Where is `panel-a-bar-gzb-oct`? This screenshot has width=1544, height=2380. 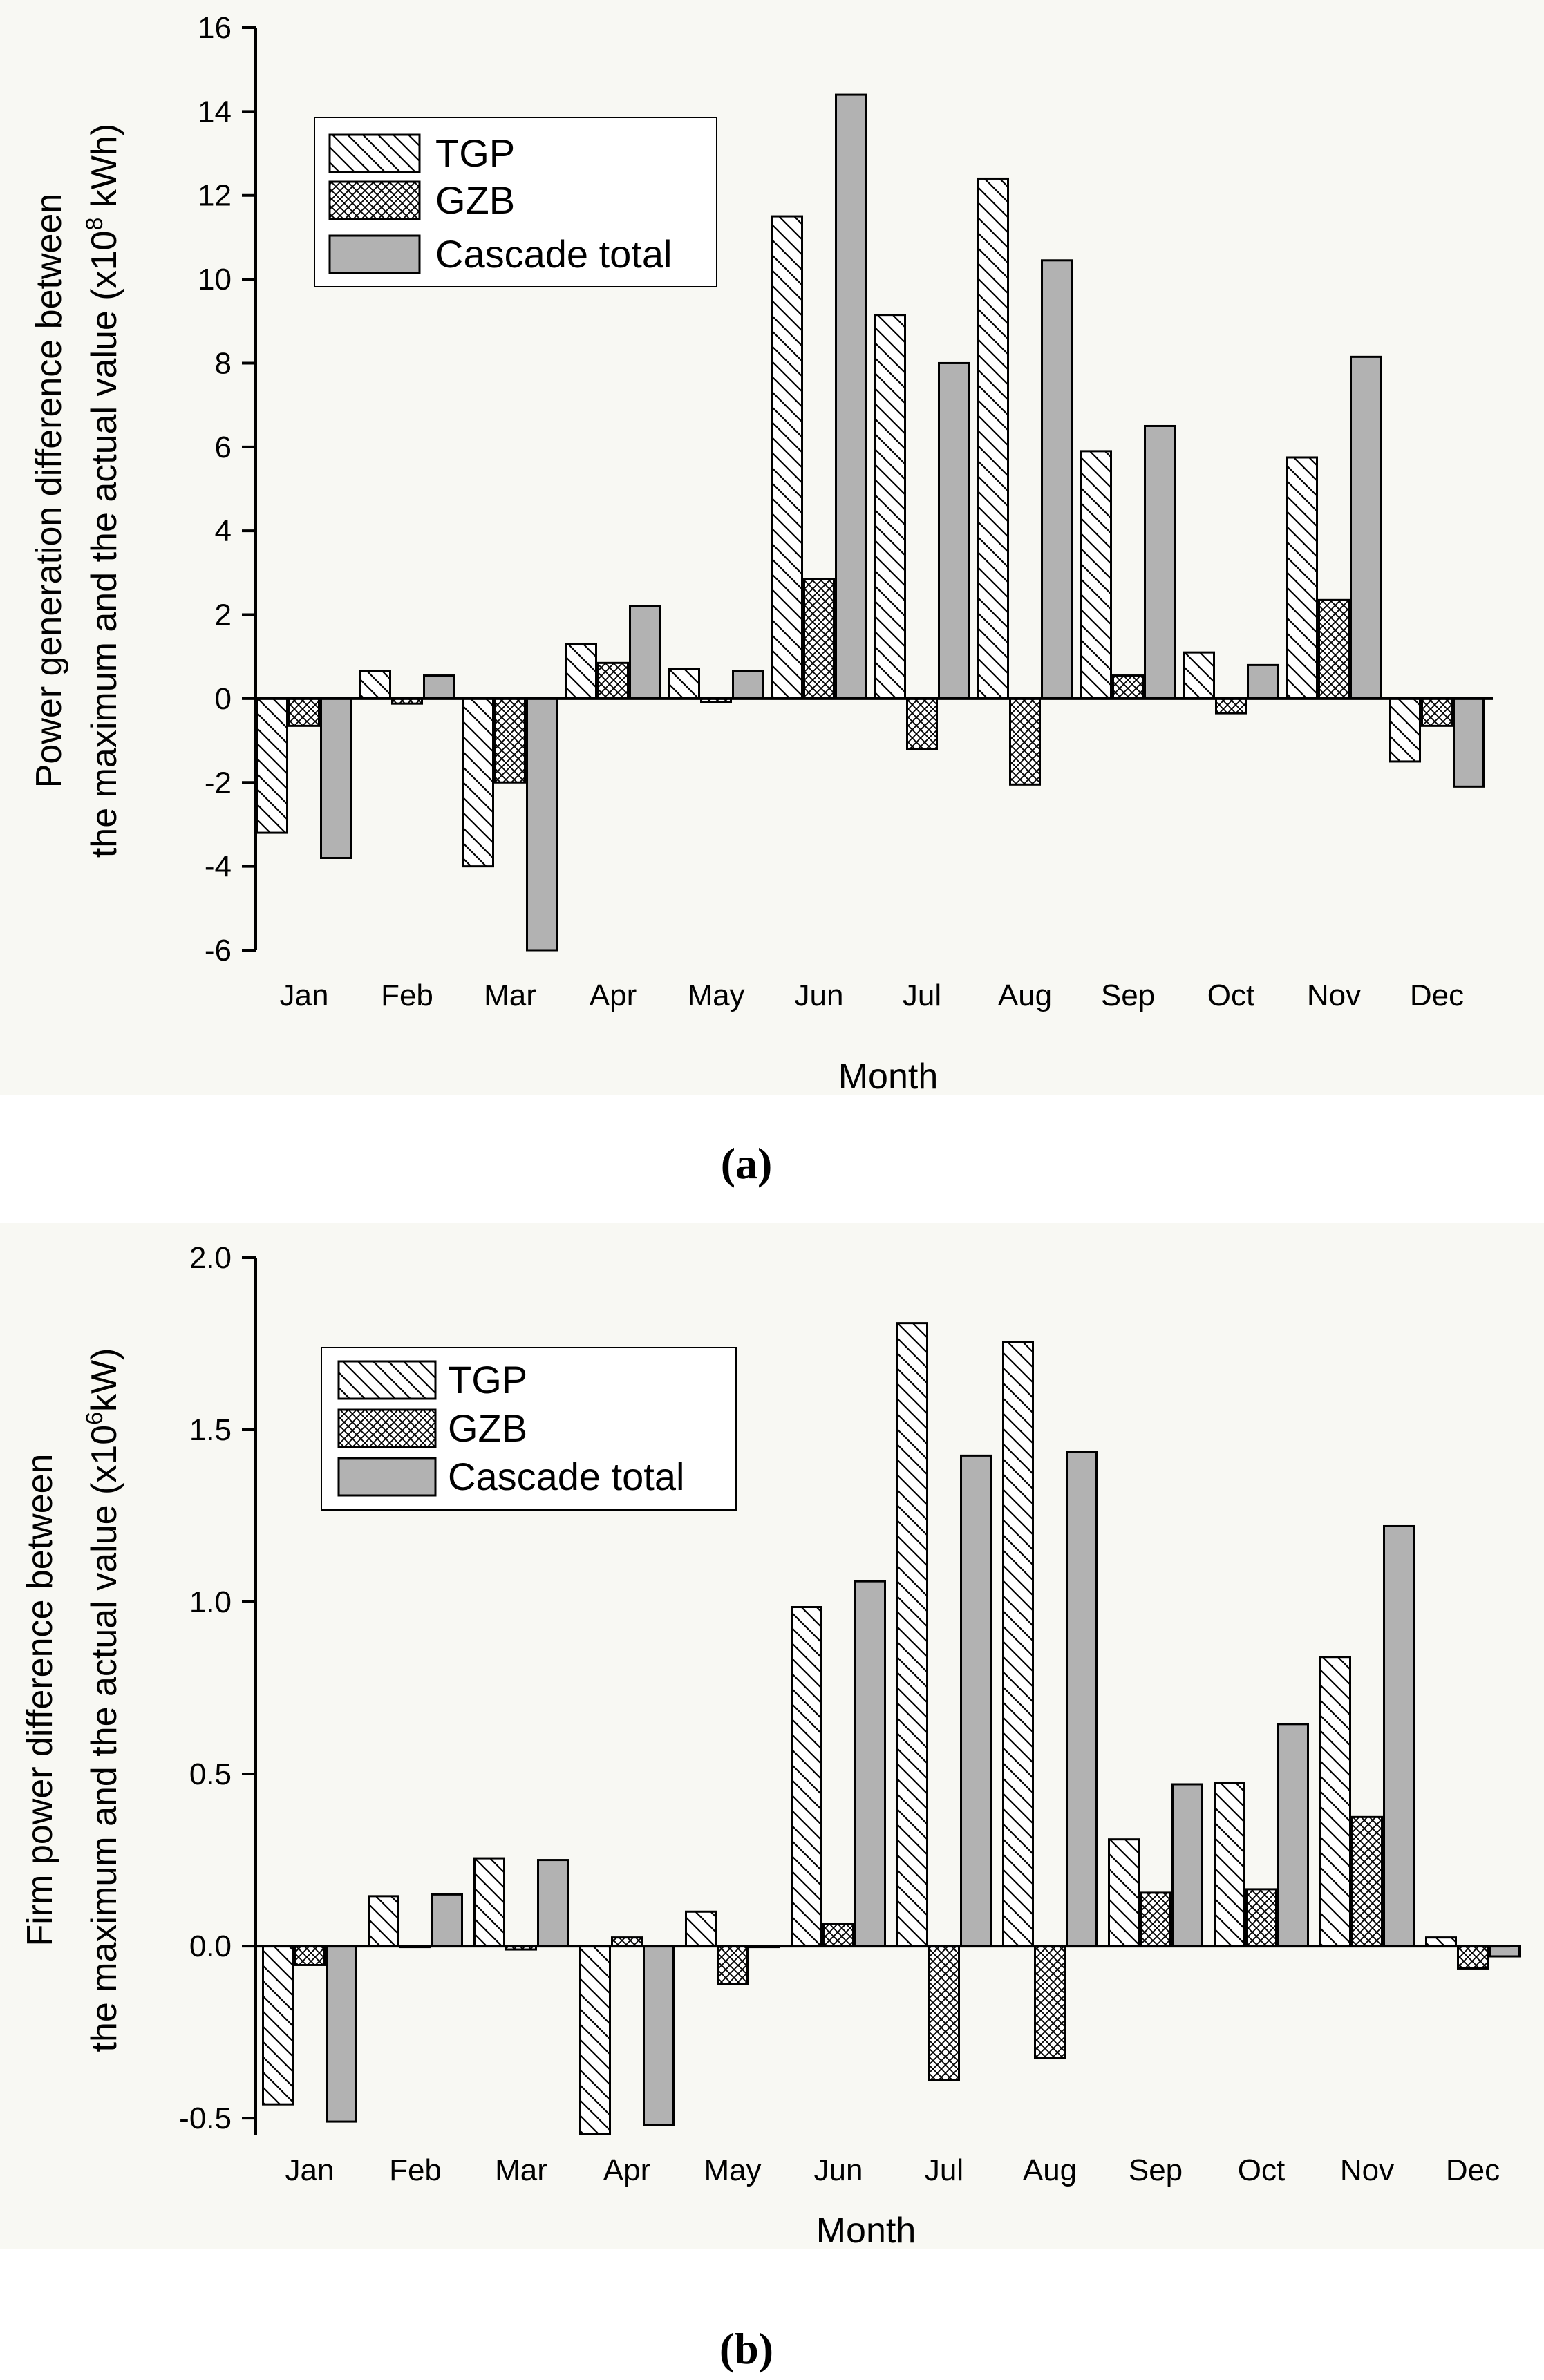
panel-a-bar-gzb-oct is located at coordinates (1231, 706).